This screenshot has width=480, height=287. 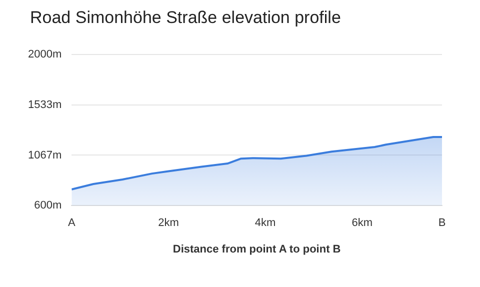 I want to click on y-tick-label: 2000m, so click(x=45, y=54).